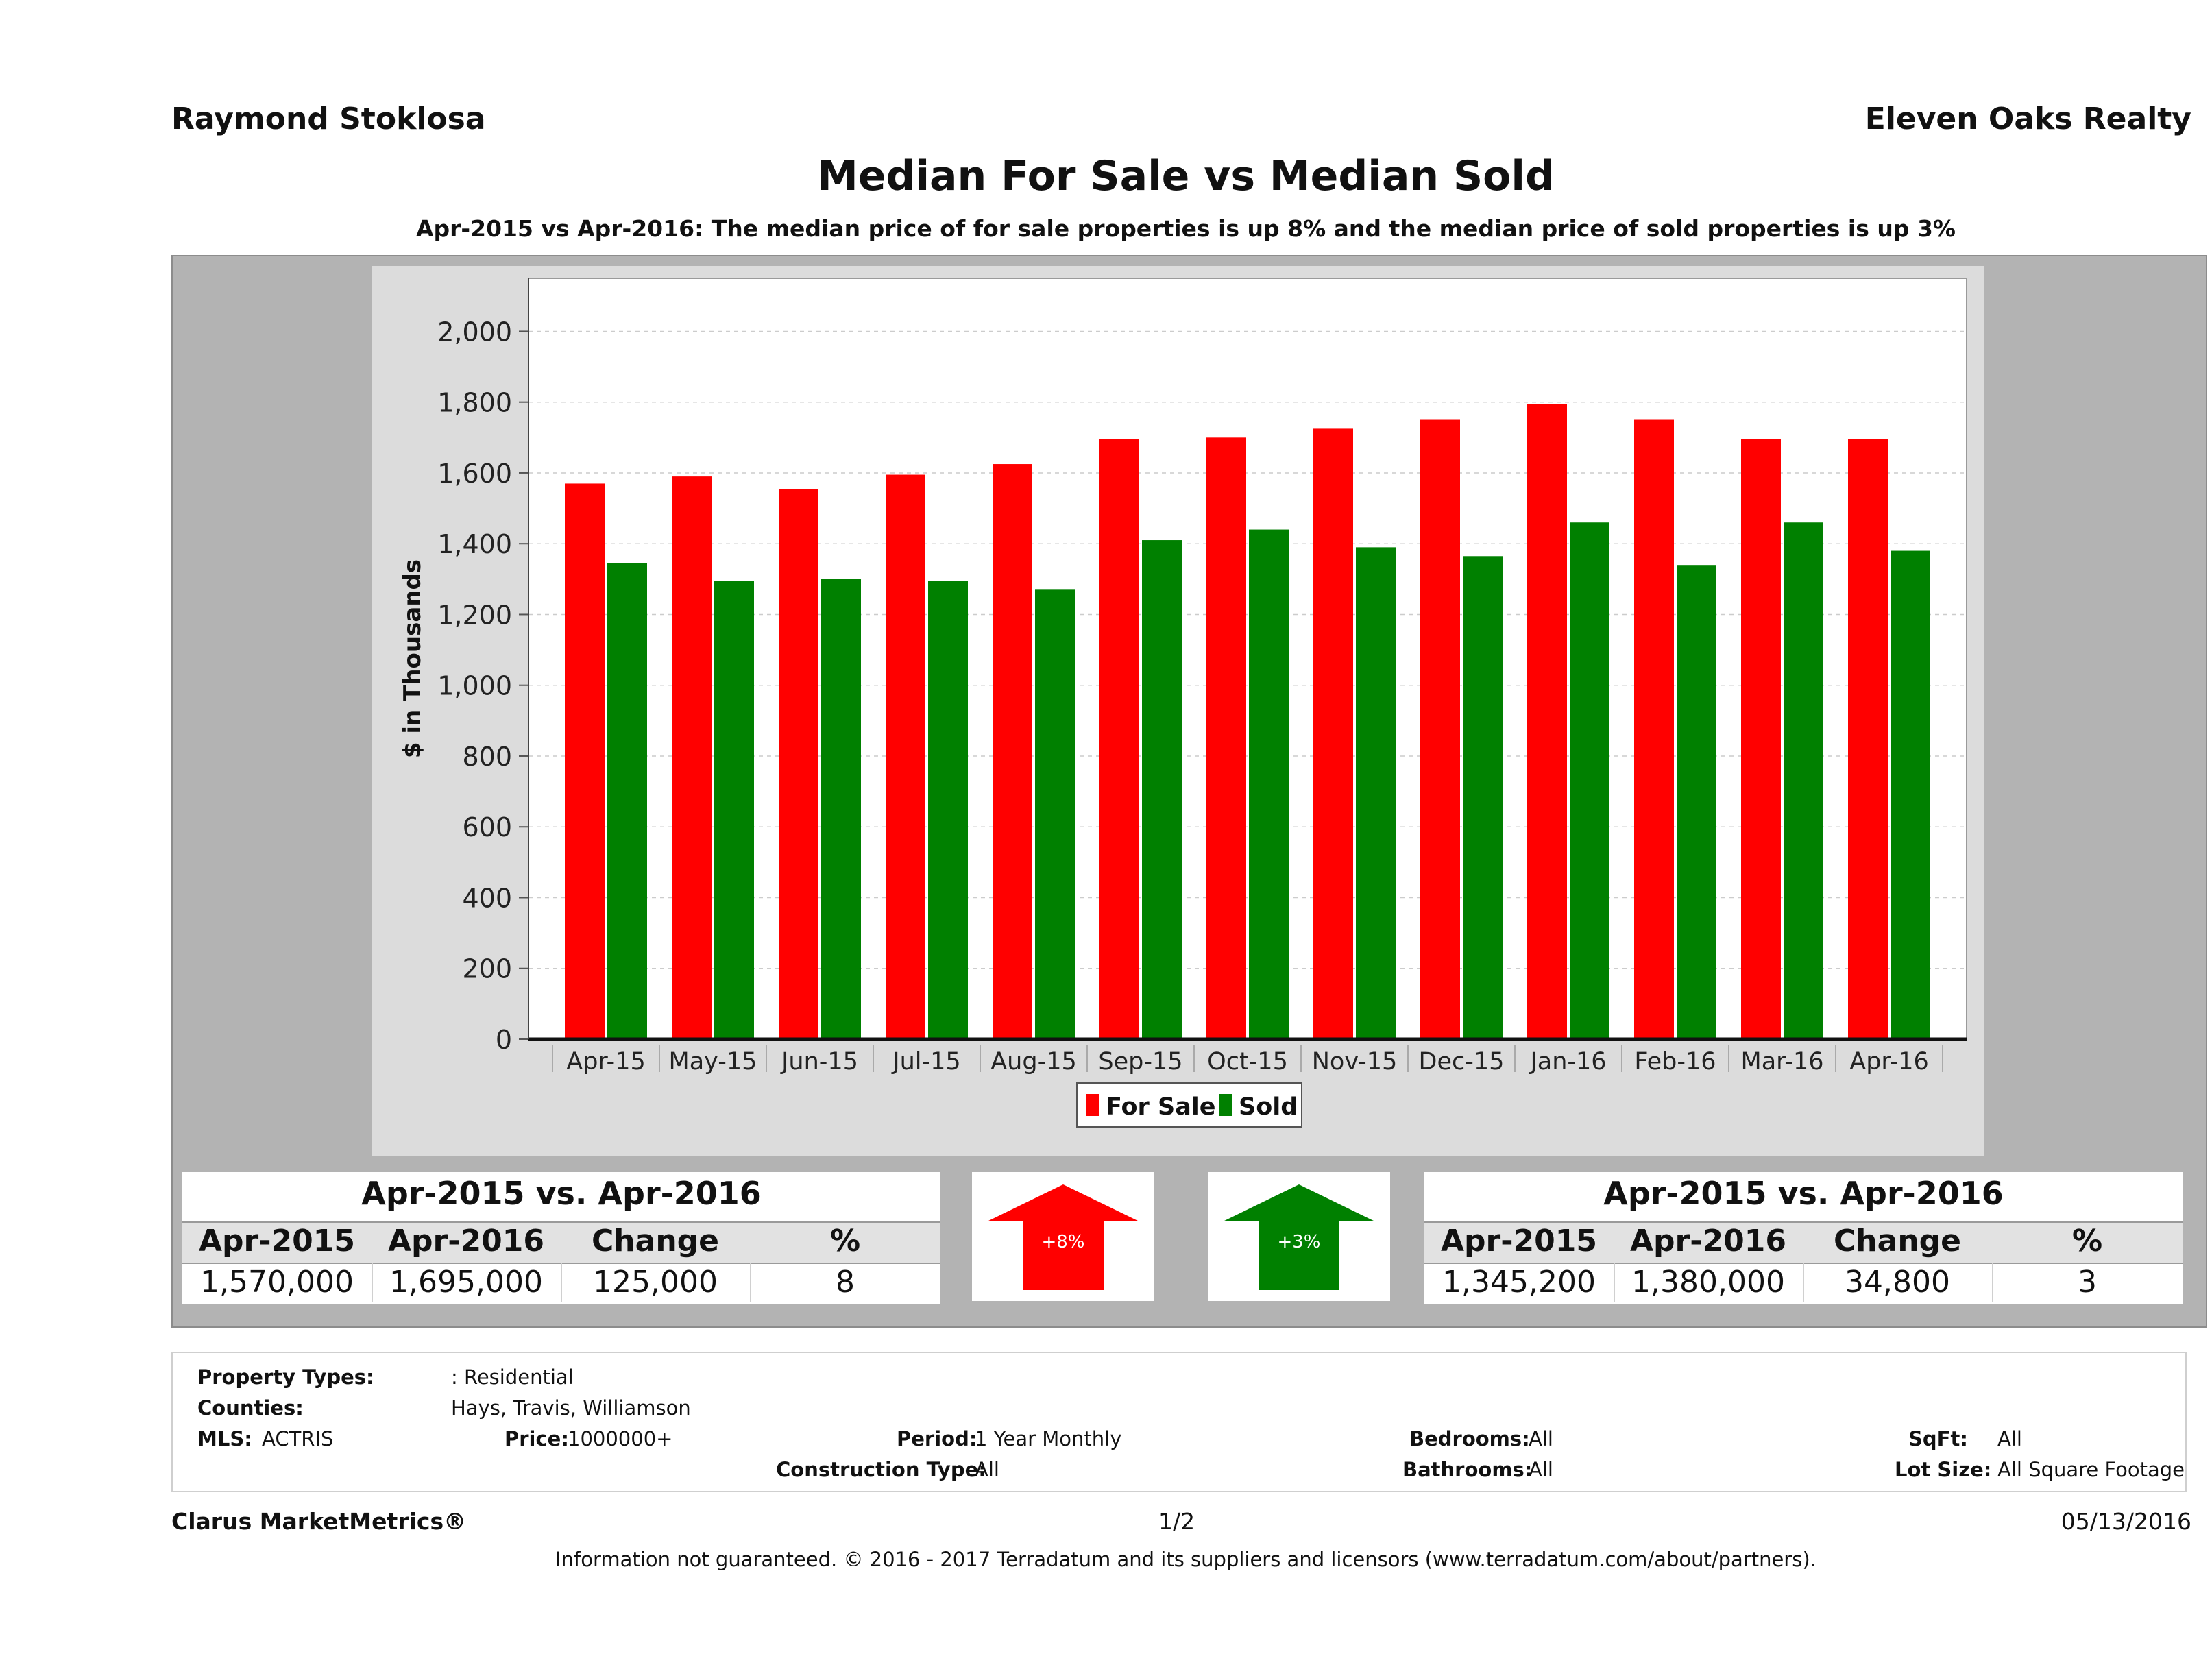 The width and height of the screenshot is (2212, 1678). Describe the element at coordinates (412, 658) in the screenshot. I see `y-axis-label: $ in Thousands` at that location.